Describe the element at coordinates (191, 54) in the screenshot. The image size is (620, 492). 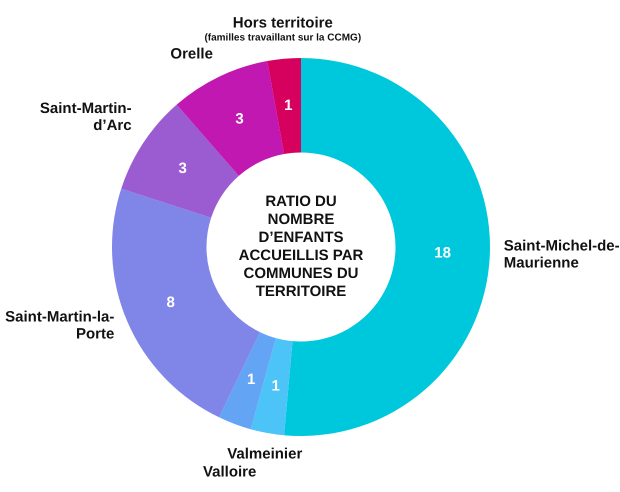
I see `slice-label: Orelle` at that location.